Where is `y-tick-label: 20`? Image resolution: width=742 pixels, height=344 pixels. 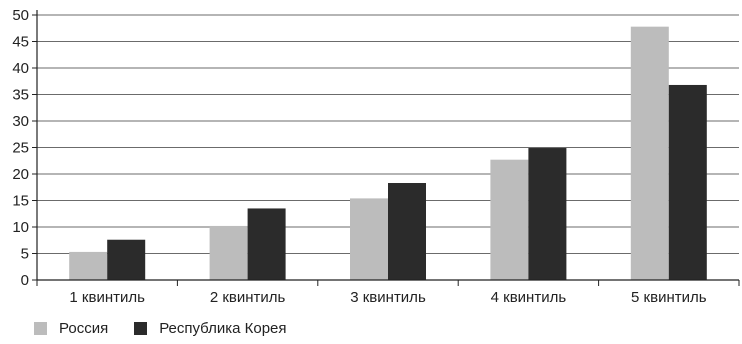 y-tick-label: 20 is located at coordinates (20, 174).